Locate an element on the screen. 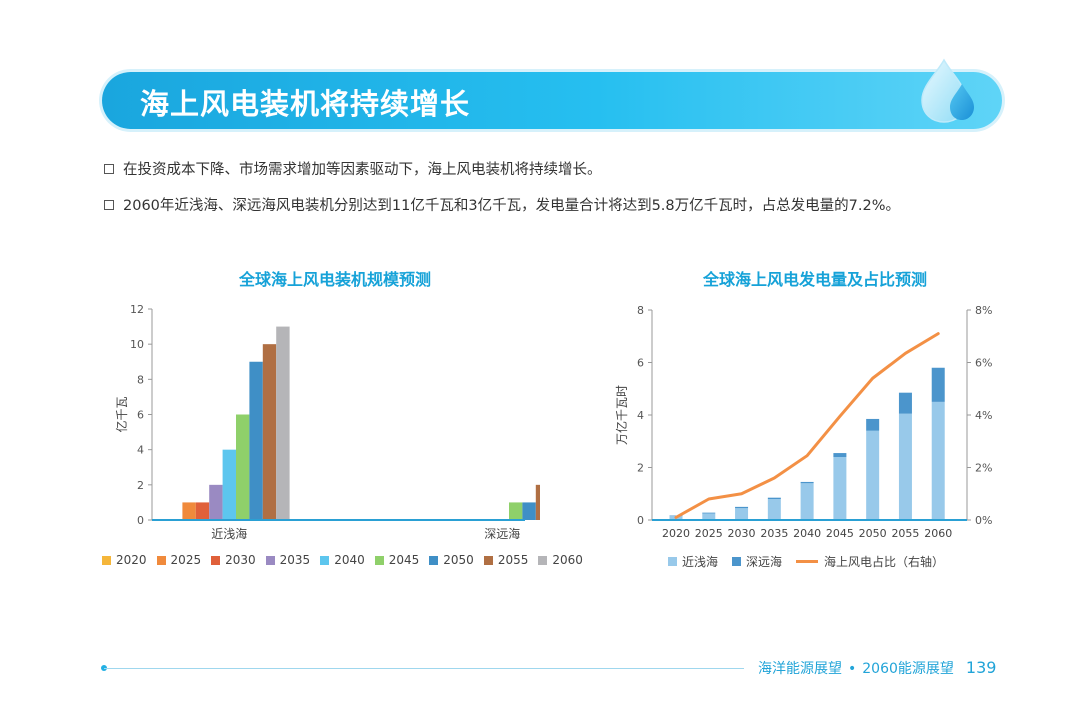 The width and height of the screenshot is (1080, 720). legend-item-2045: 2045 is located at coordinates (397, 560).